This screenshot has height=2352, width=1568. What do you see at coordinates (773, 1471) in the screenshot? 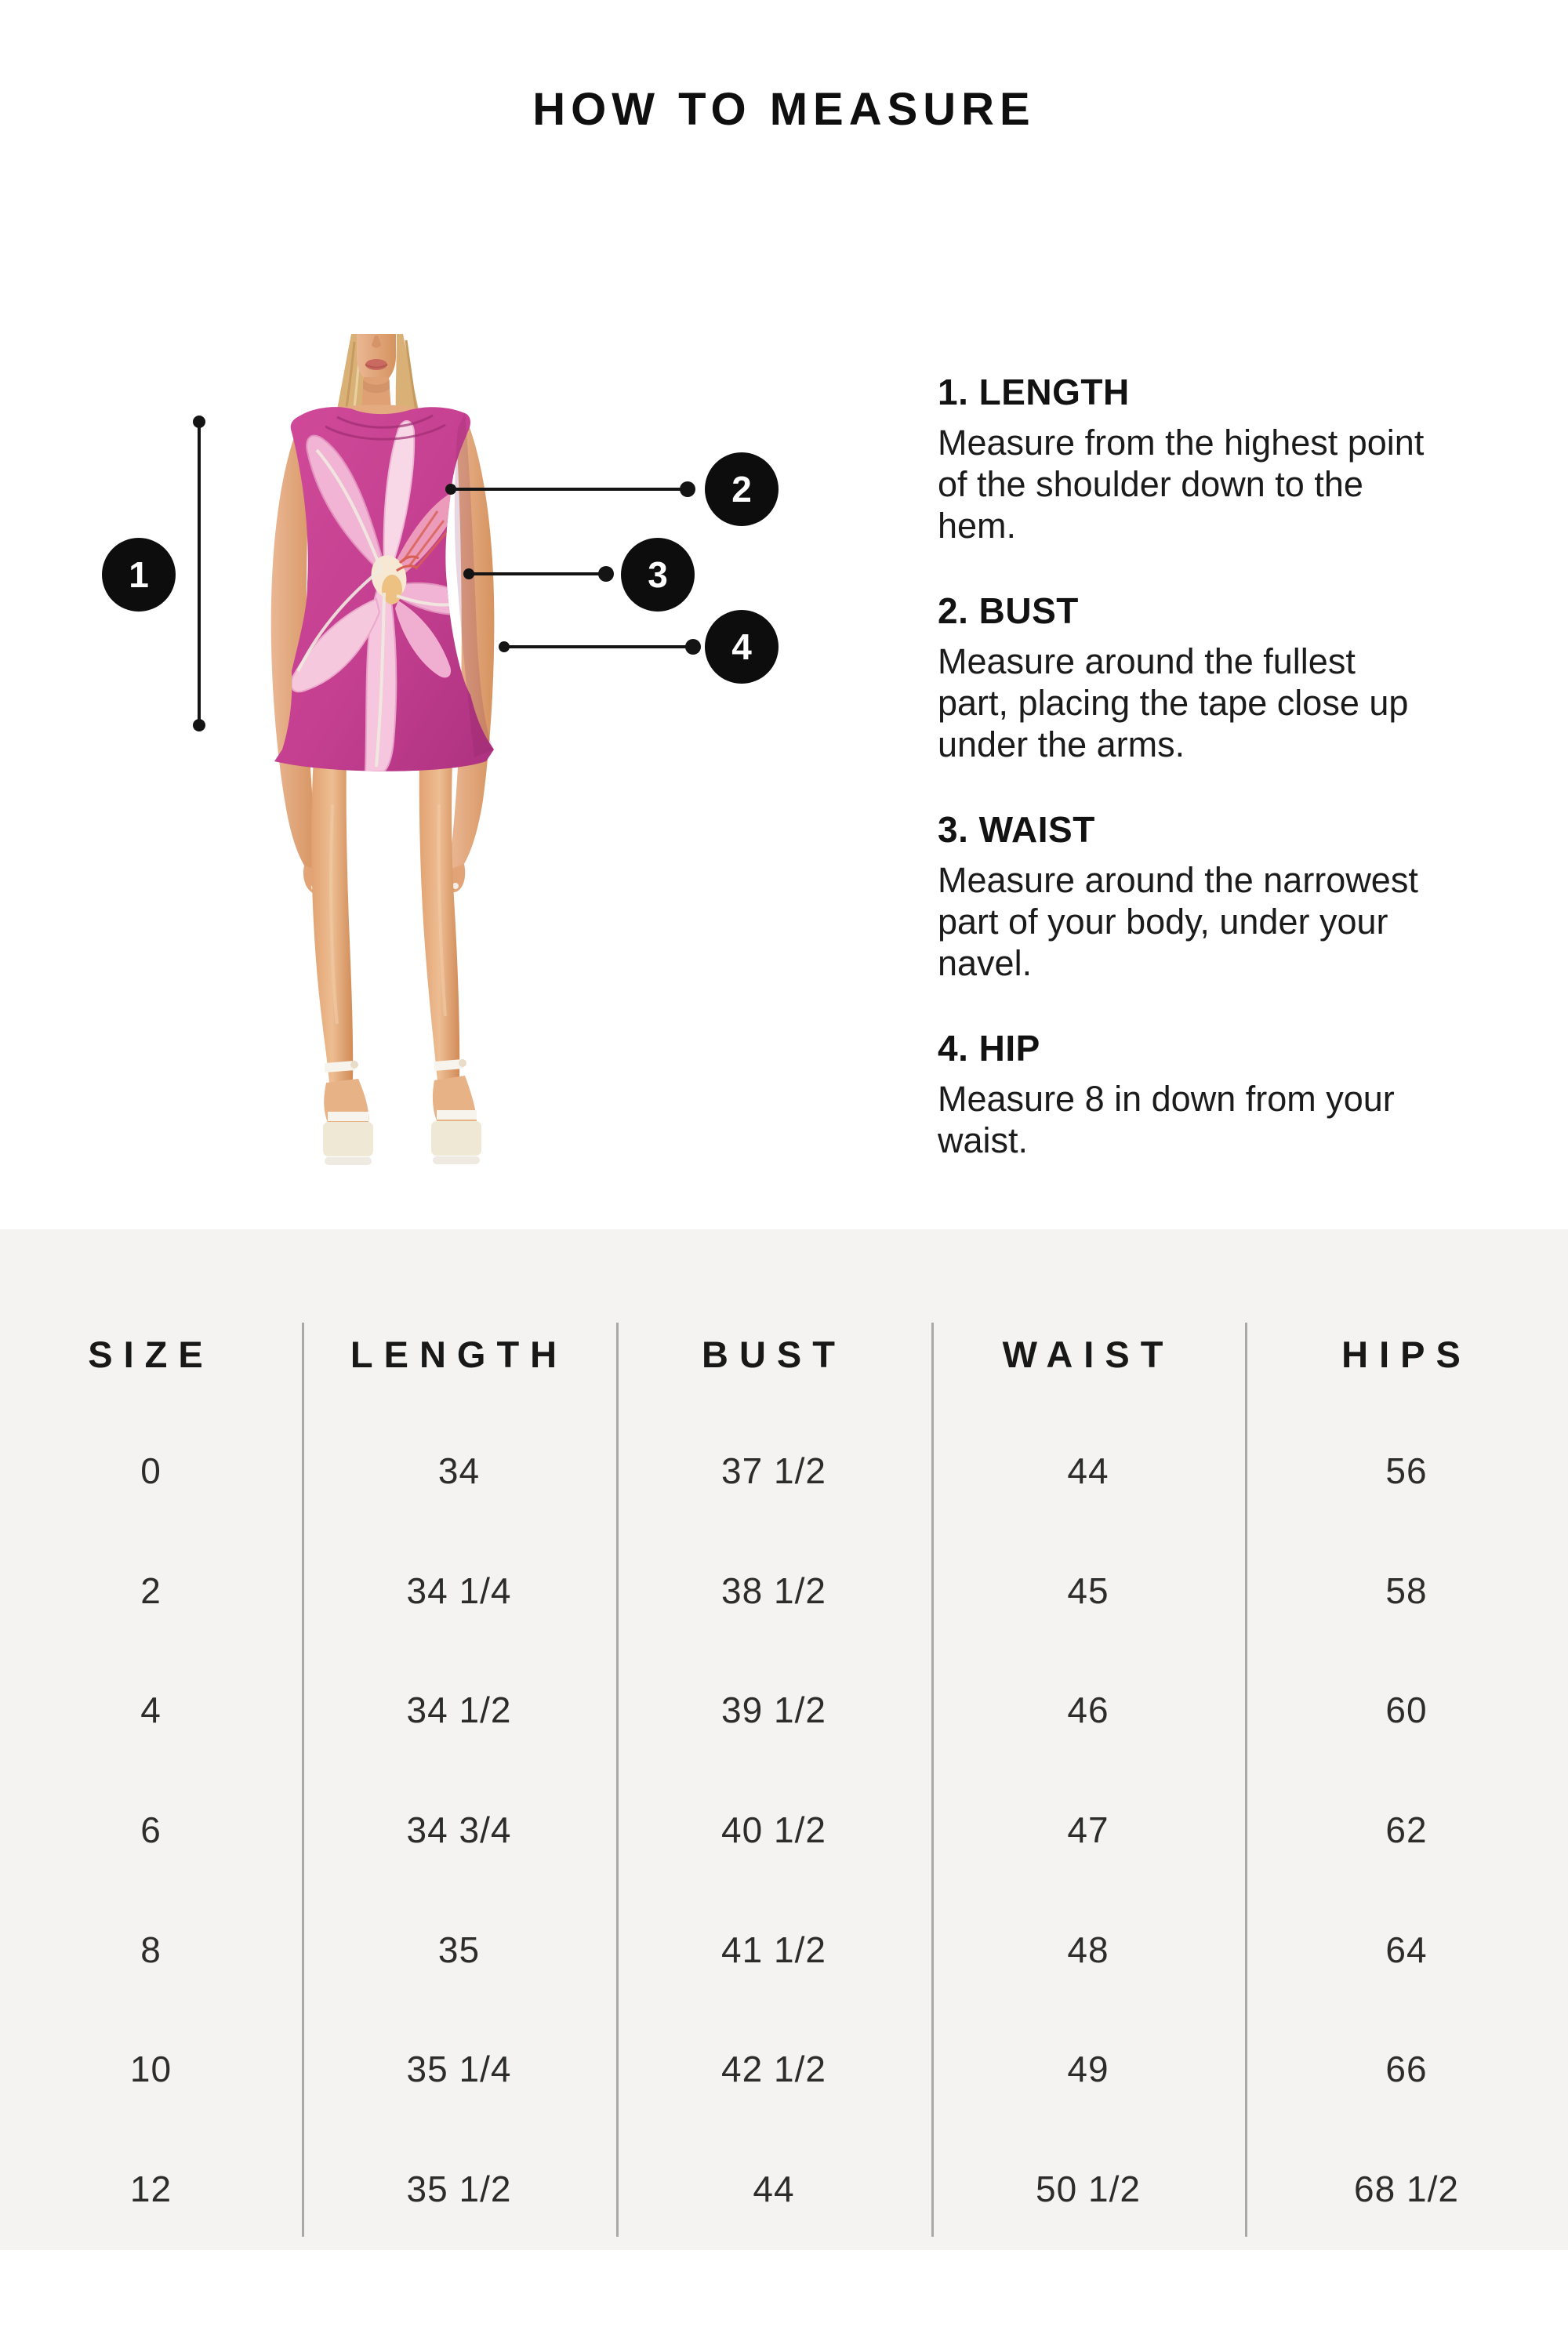
I see `table-cell: 37 1/2` at bounding box center [773, 1471].